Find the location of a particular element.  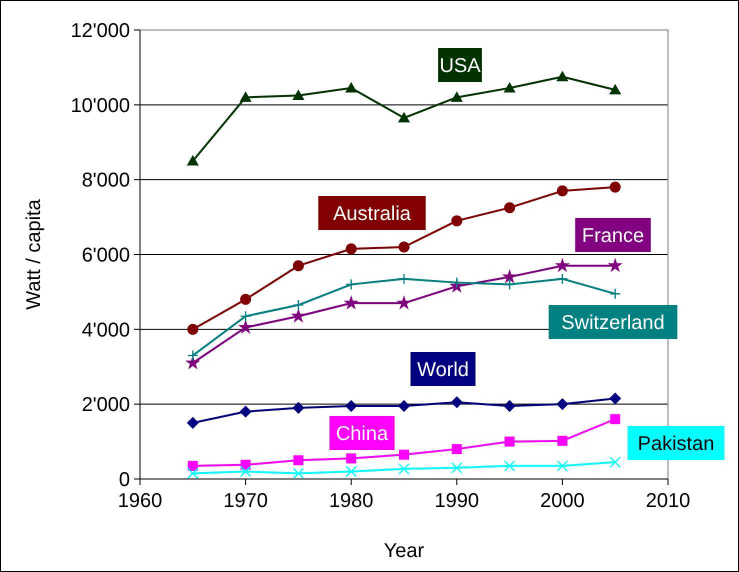

y-tick-label: 8'000 is located at coordinates (106, 181).